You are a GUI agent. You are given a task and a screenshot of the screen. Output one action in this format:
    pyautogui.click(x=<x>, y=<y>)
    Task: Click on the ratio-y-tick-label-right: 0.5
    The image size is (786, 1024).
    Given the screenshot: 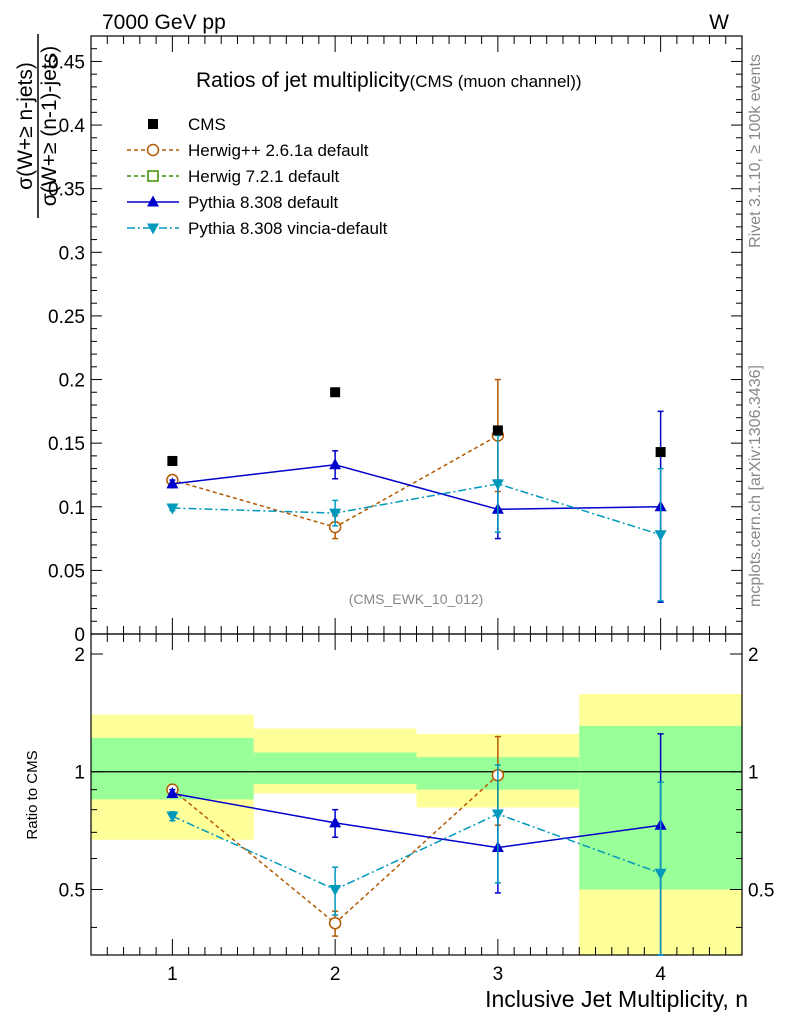 What is the action you would take?
    pyautogui.click(x=761, y=890)
    